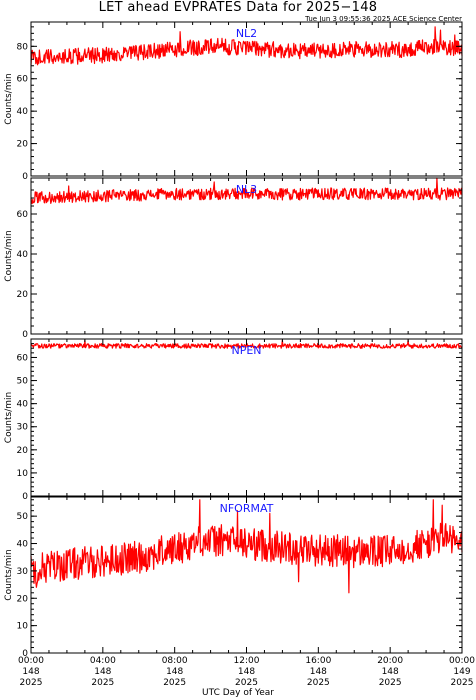 Image resolution: width=476 pixels, height=700 pixels. I want to click on chart-title: LET ahead EVPRATES Data for 2025−148, so click(238, 7).